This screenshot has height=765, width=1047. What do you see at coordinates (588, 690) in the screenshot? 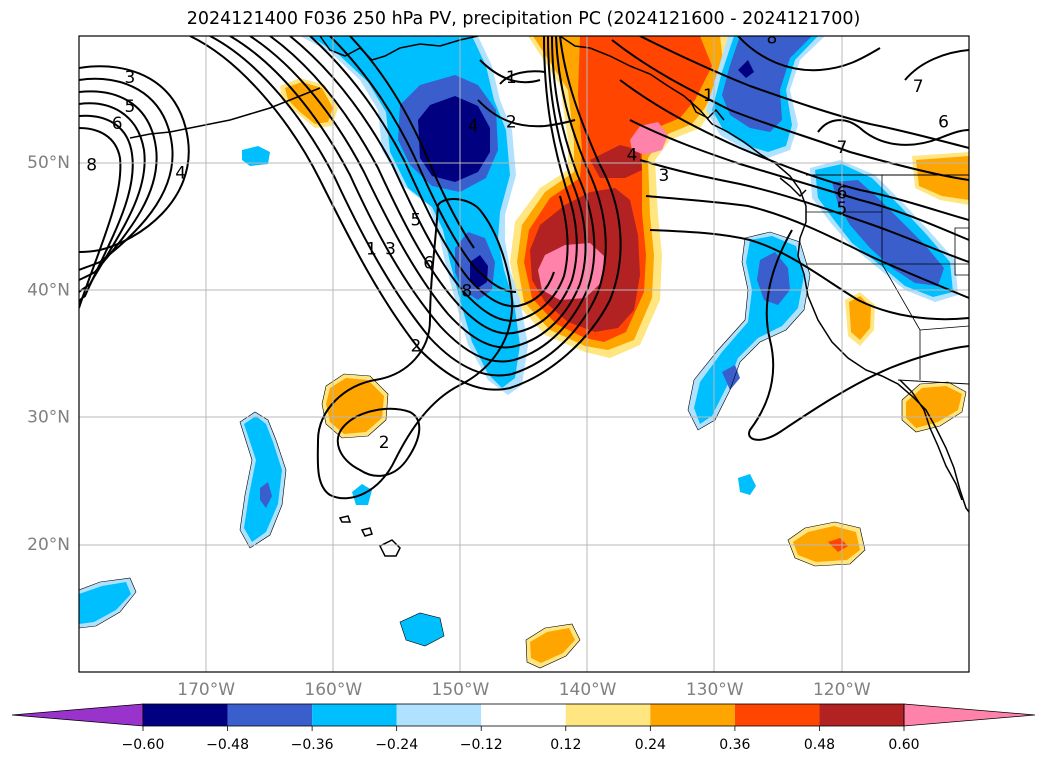
I see `lon-label: 140°W` at bounding box center [588, 690].